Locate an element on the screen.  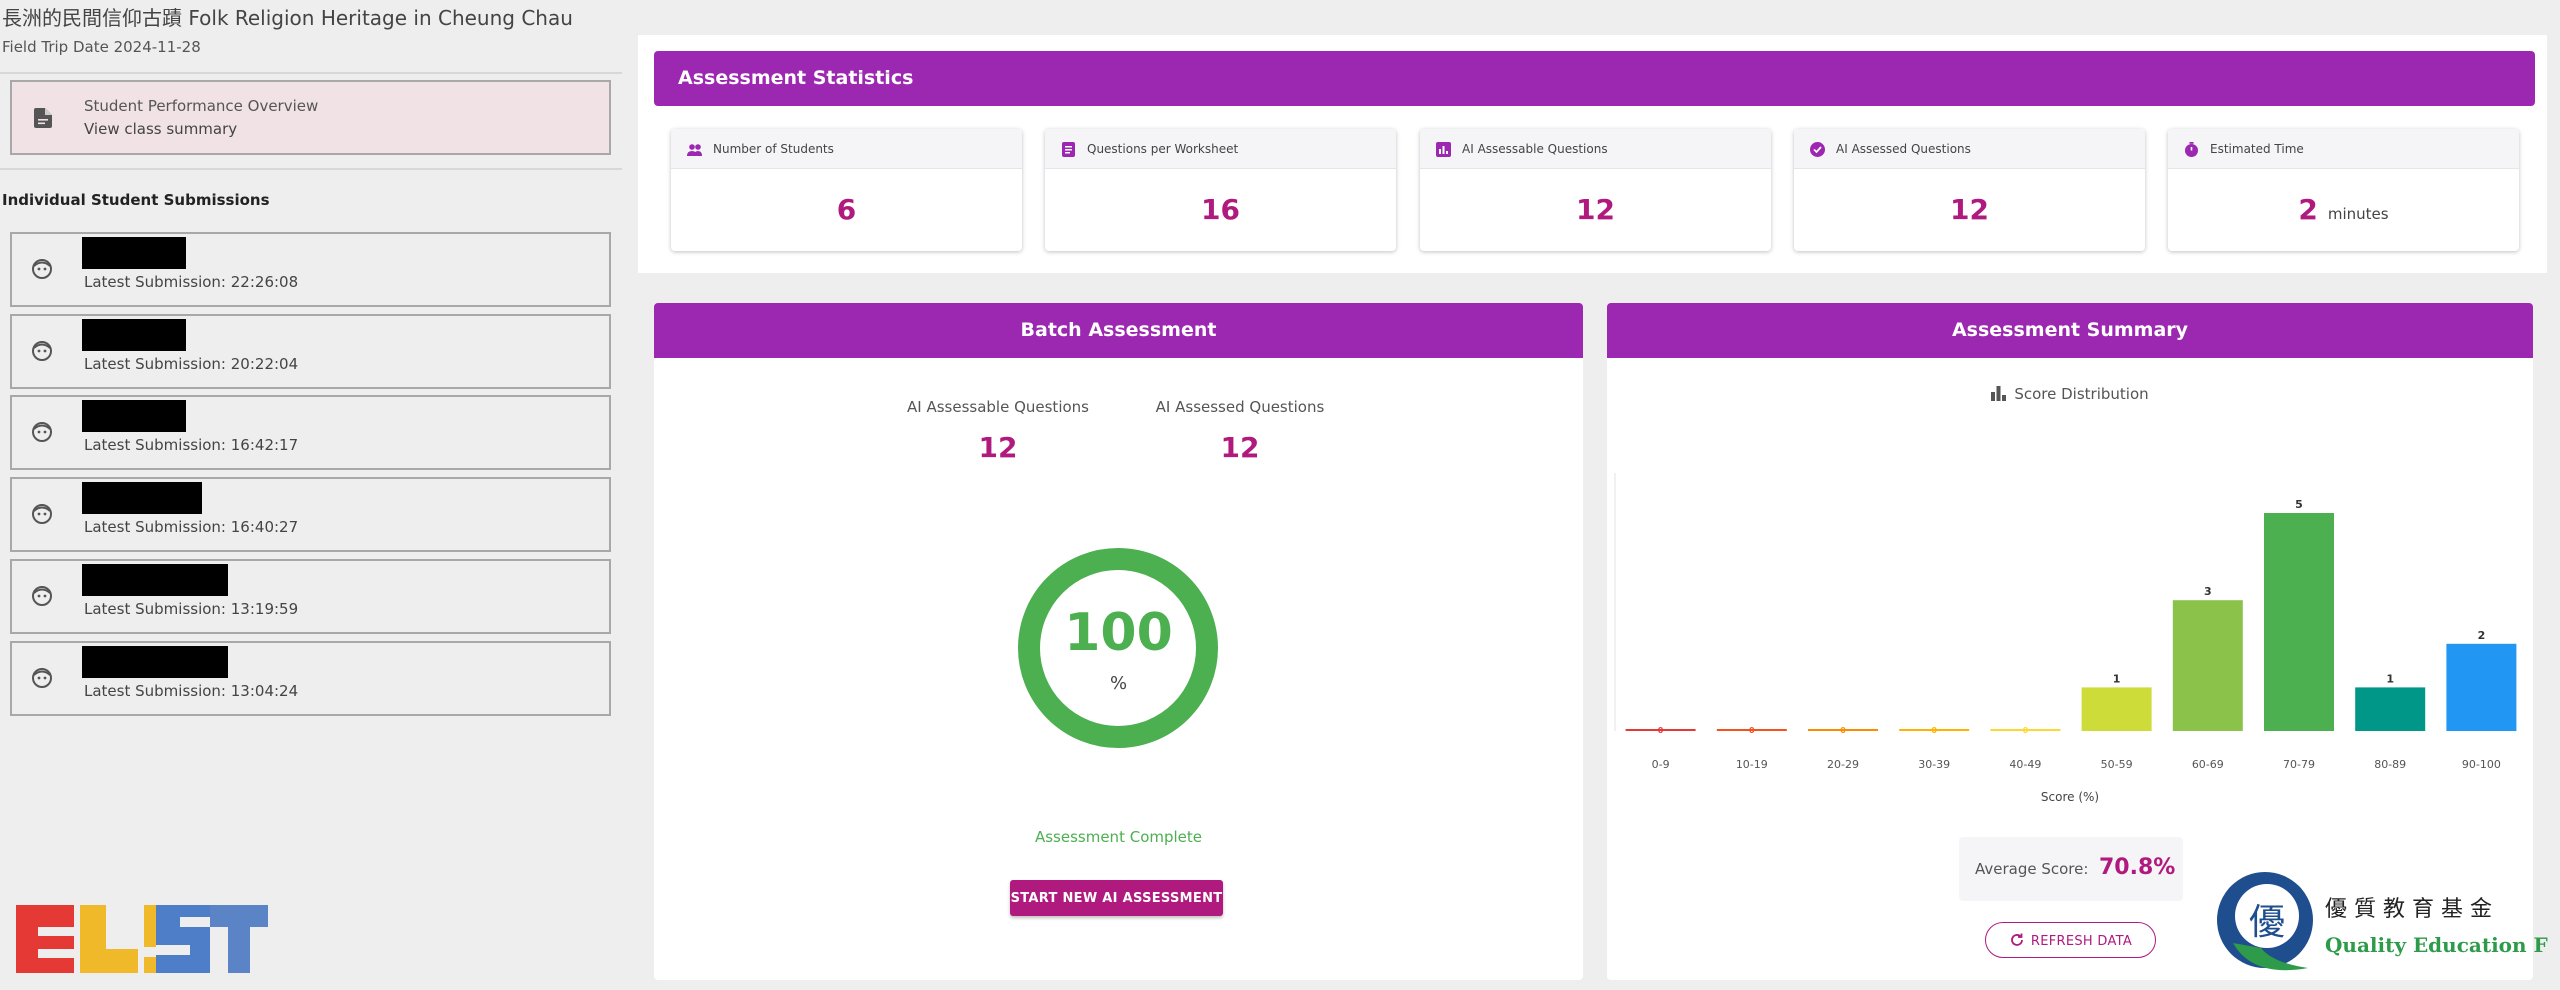
refresh-data-button: REFRESH DATA is located at coordinates (2070, 940).